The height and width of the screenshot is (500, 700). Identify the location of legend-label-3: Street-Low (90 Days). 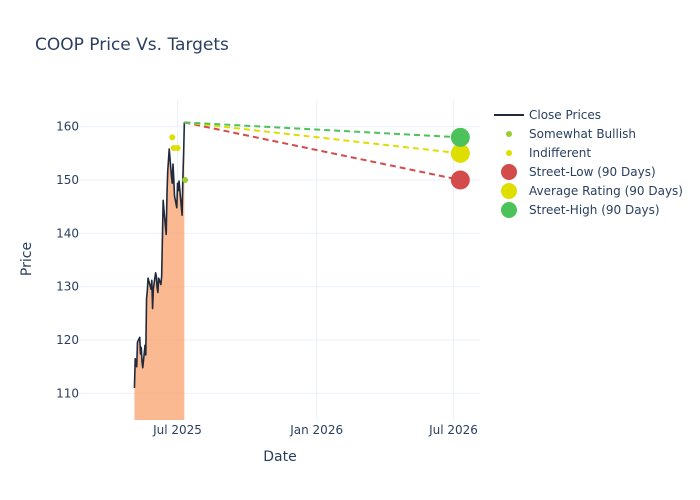
(592, 172).